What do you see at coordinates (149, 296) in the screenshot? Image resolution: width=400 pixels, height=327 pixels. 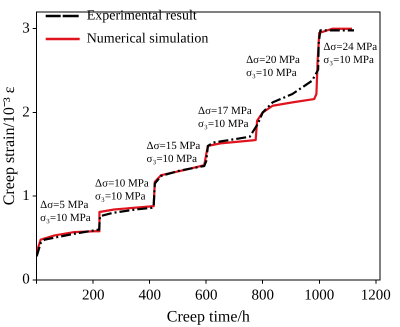 I see `x-tick-label: 400` at bounding box center [149, 296].